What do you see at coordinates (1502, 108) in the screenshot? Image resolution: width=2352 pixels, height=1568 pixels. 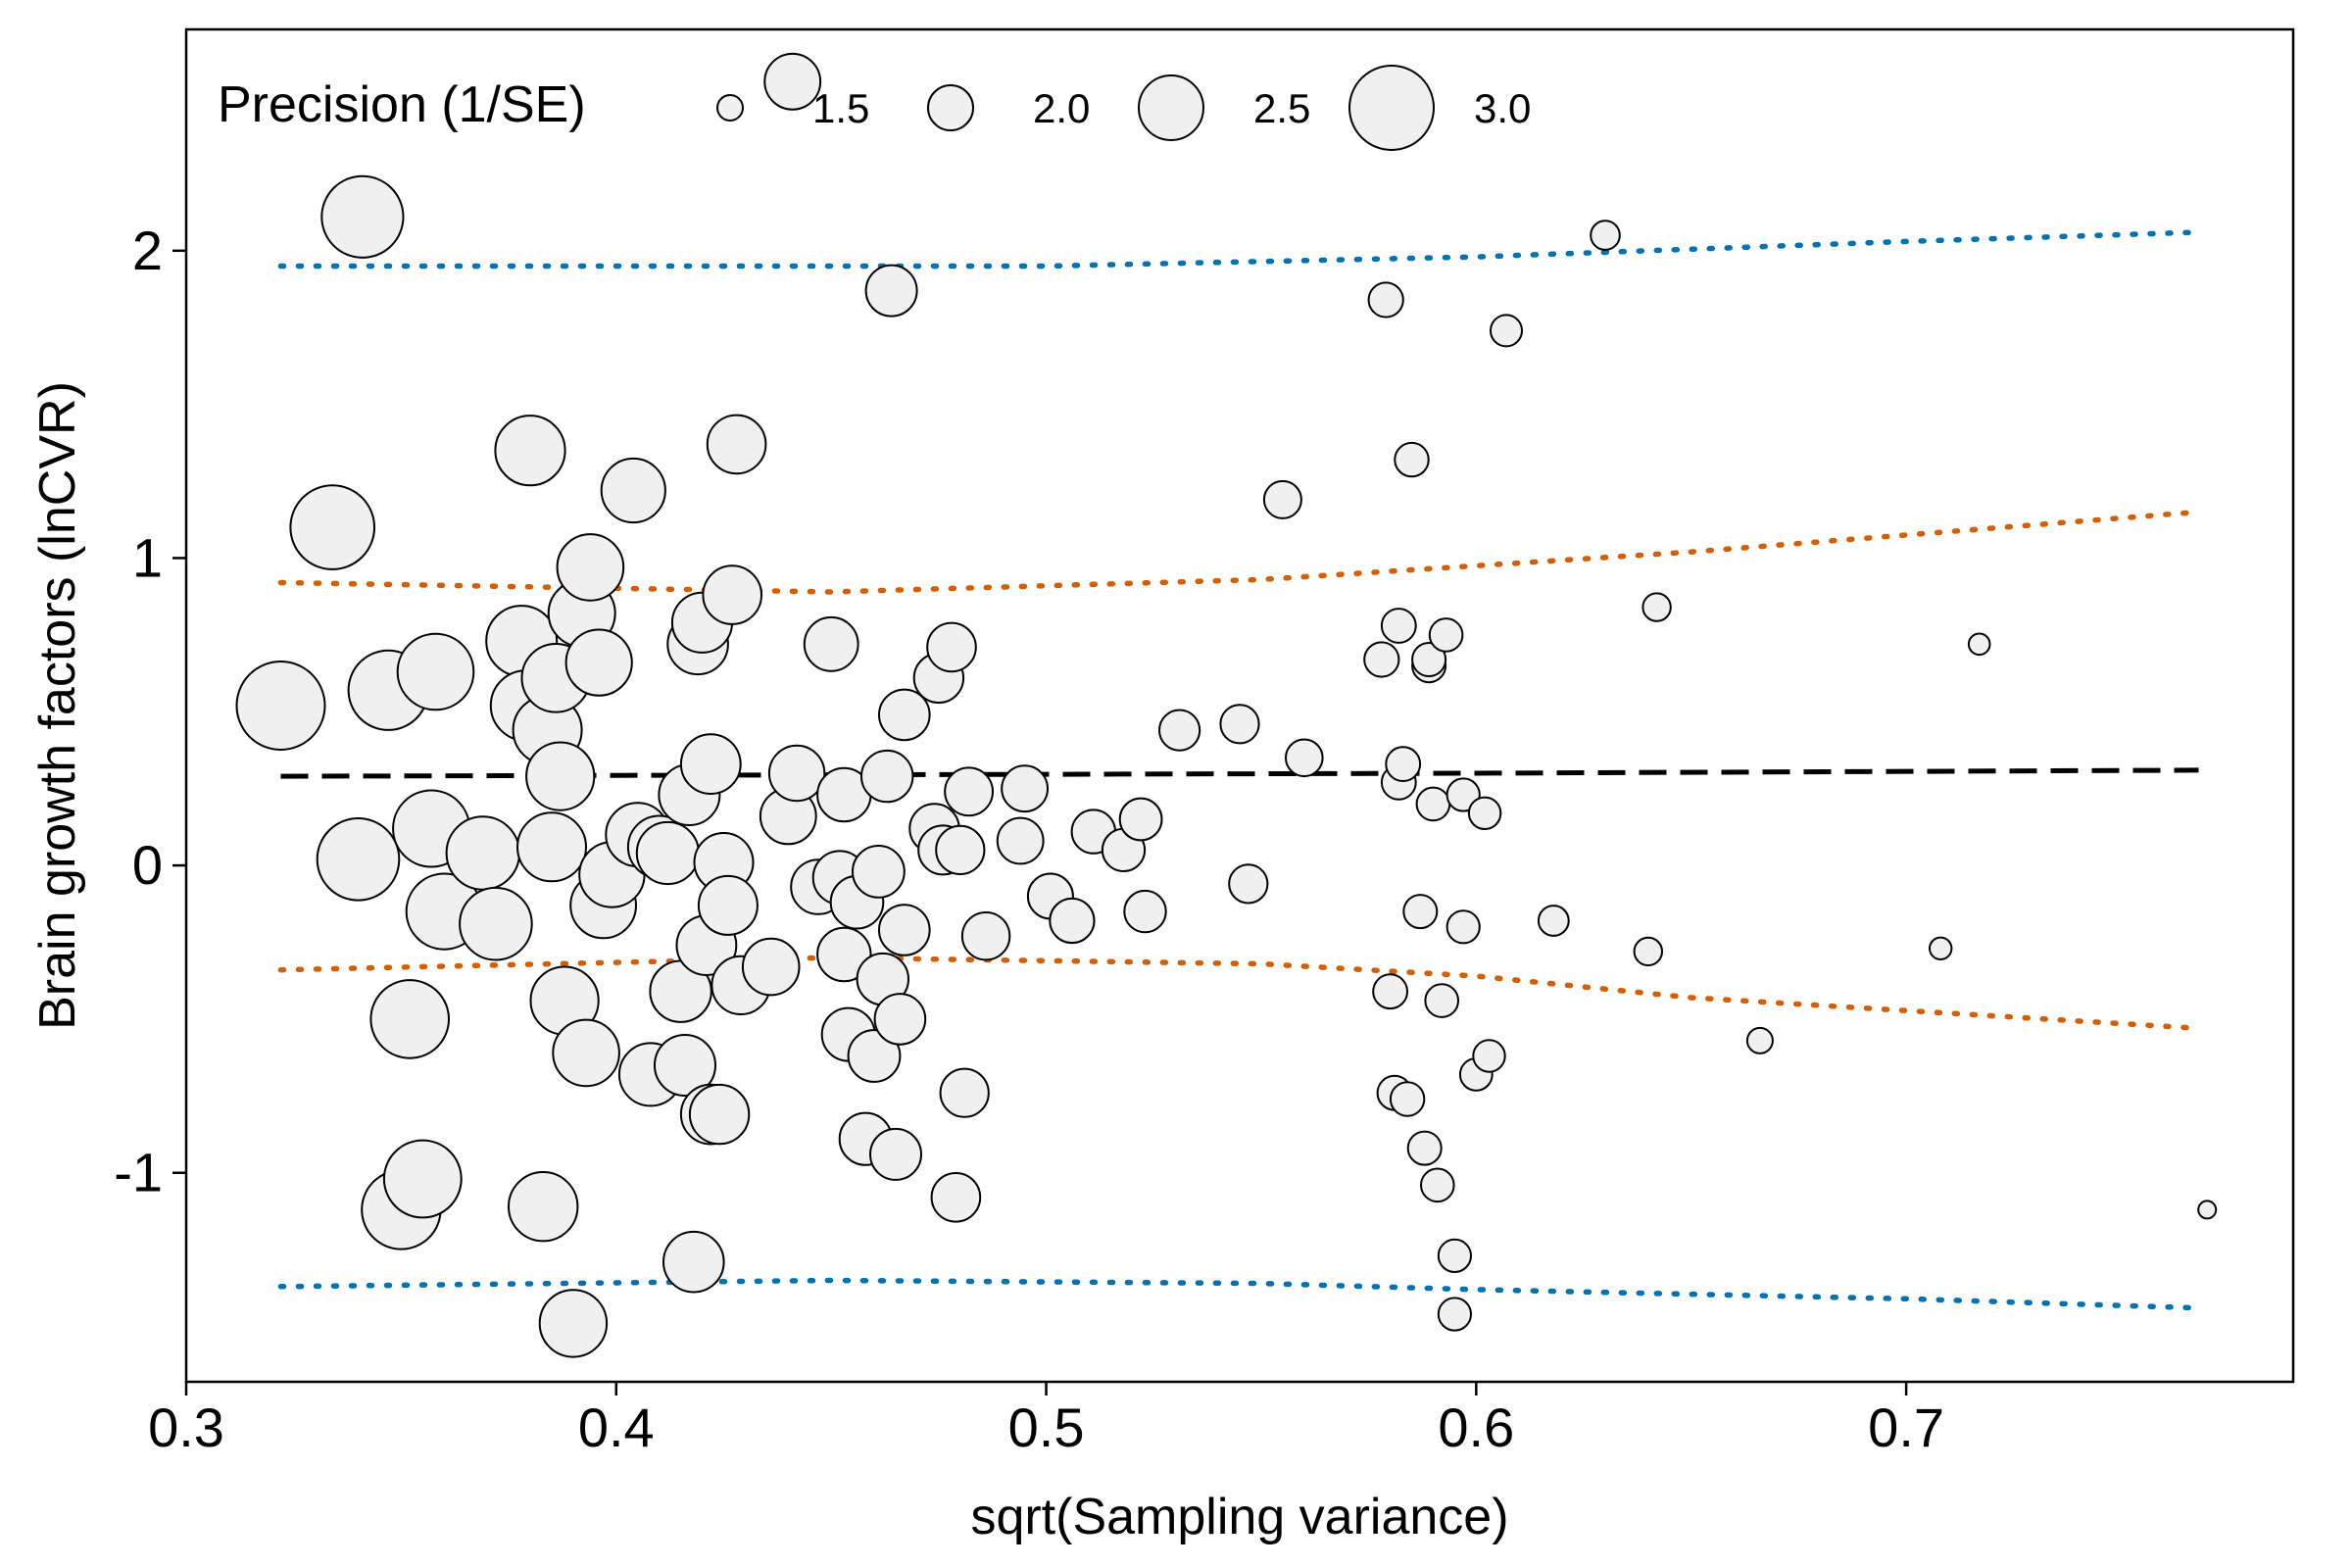 I see `legend-key-label: 3.0` at bounding box center [1502, 108].